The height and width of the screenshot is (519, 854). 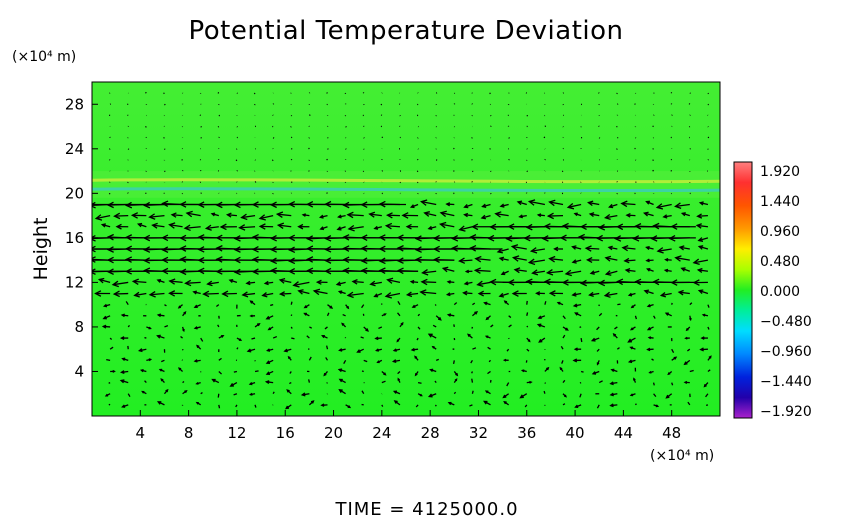 What do you see at coordinates (426, 509) in the screenshot?
I see `time-readout: TIME = 4125000.0` at bounding box center [426, 509].